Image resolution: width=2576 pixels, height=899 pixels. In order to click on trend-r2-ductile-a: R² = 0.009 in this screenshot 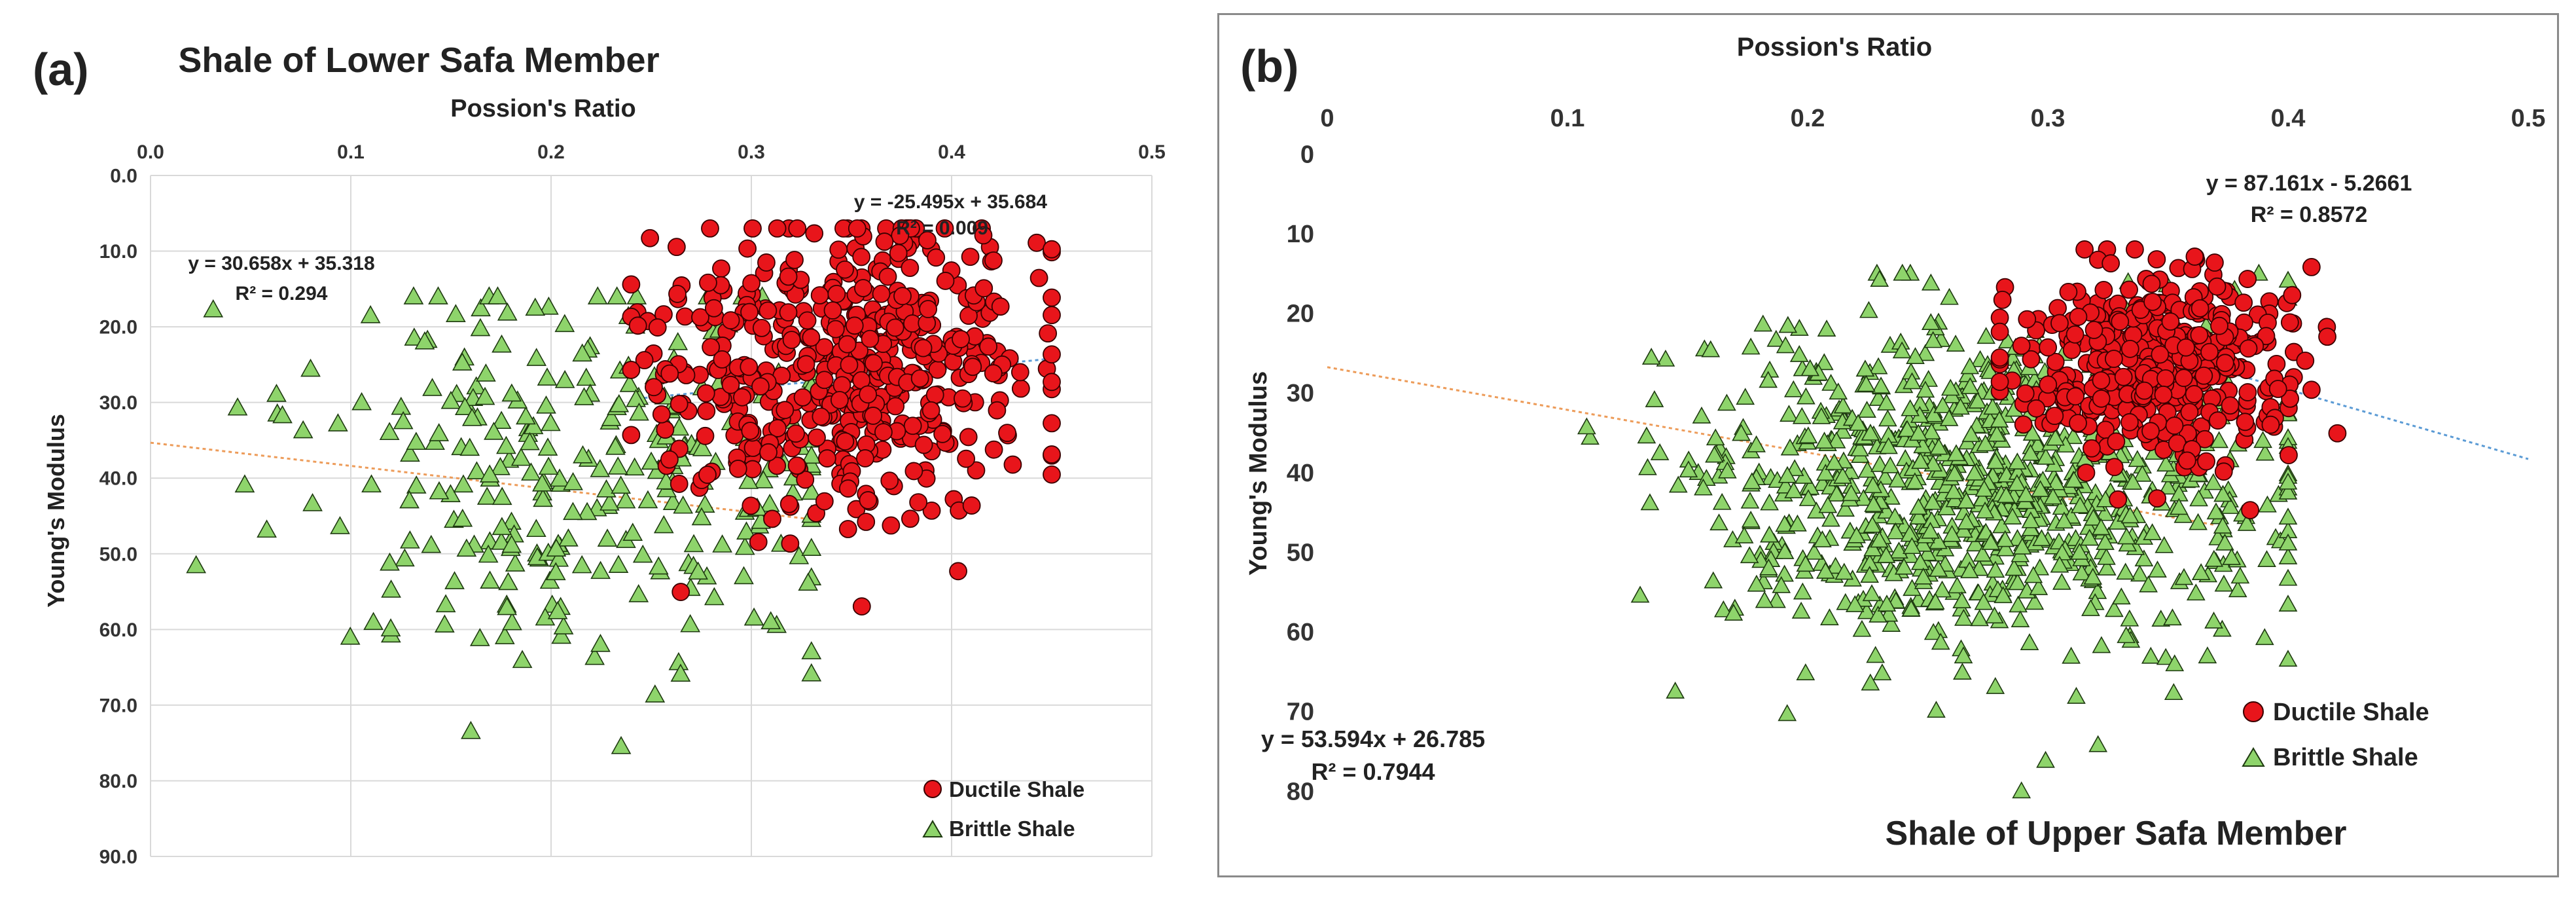, I will do `click(942, 228)`.